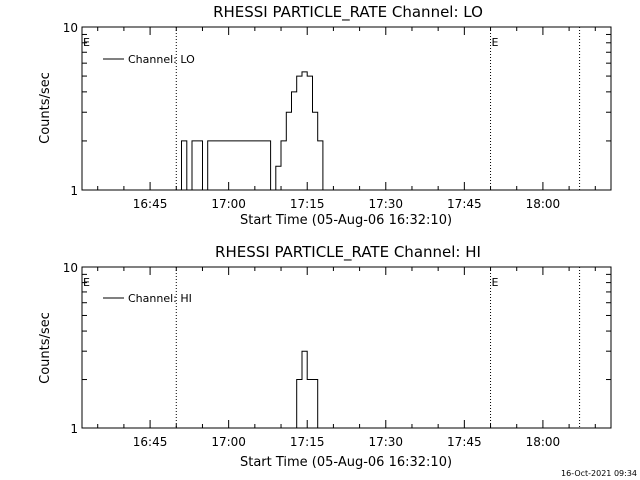 The image size is (640, 480). Describe the element at coordinates (348, 252) in the screenshot. I see `chart-title: RHESSI PARTICLE_RATE Channel: HI` at that location.